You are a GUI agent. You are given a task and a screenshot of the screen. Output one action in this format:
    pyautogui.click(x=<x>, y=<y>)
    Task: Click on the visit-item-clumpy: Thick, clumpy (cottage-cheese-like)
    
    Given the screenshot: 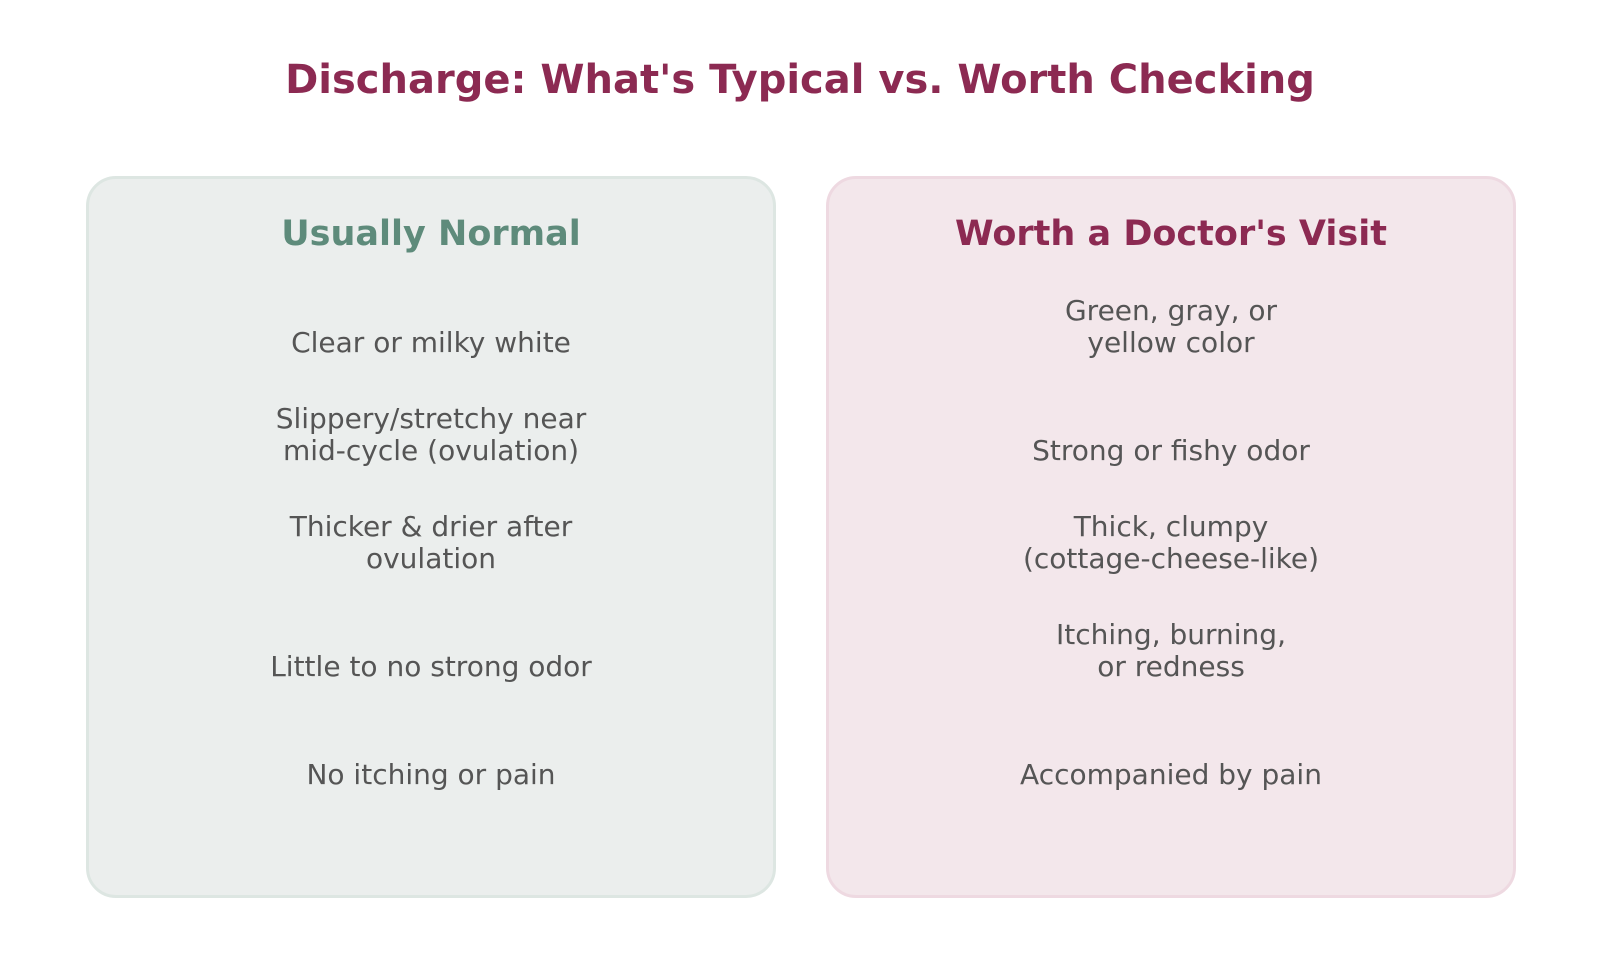 What is the action you would take?
    pyautogui.click(x=1171, y=542)
    